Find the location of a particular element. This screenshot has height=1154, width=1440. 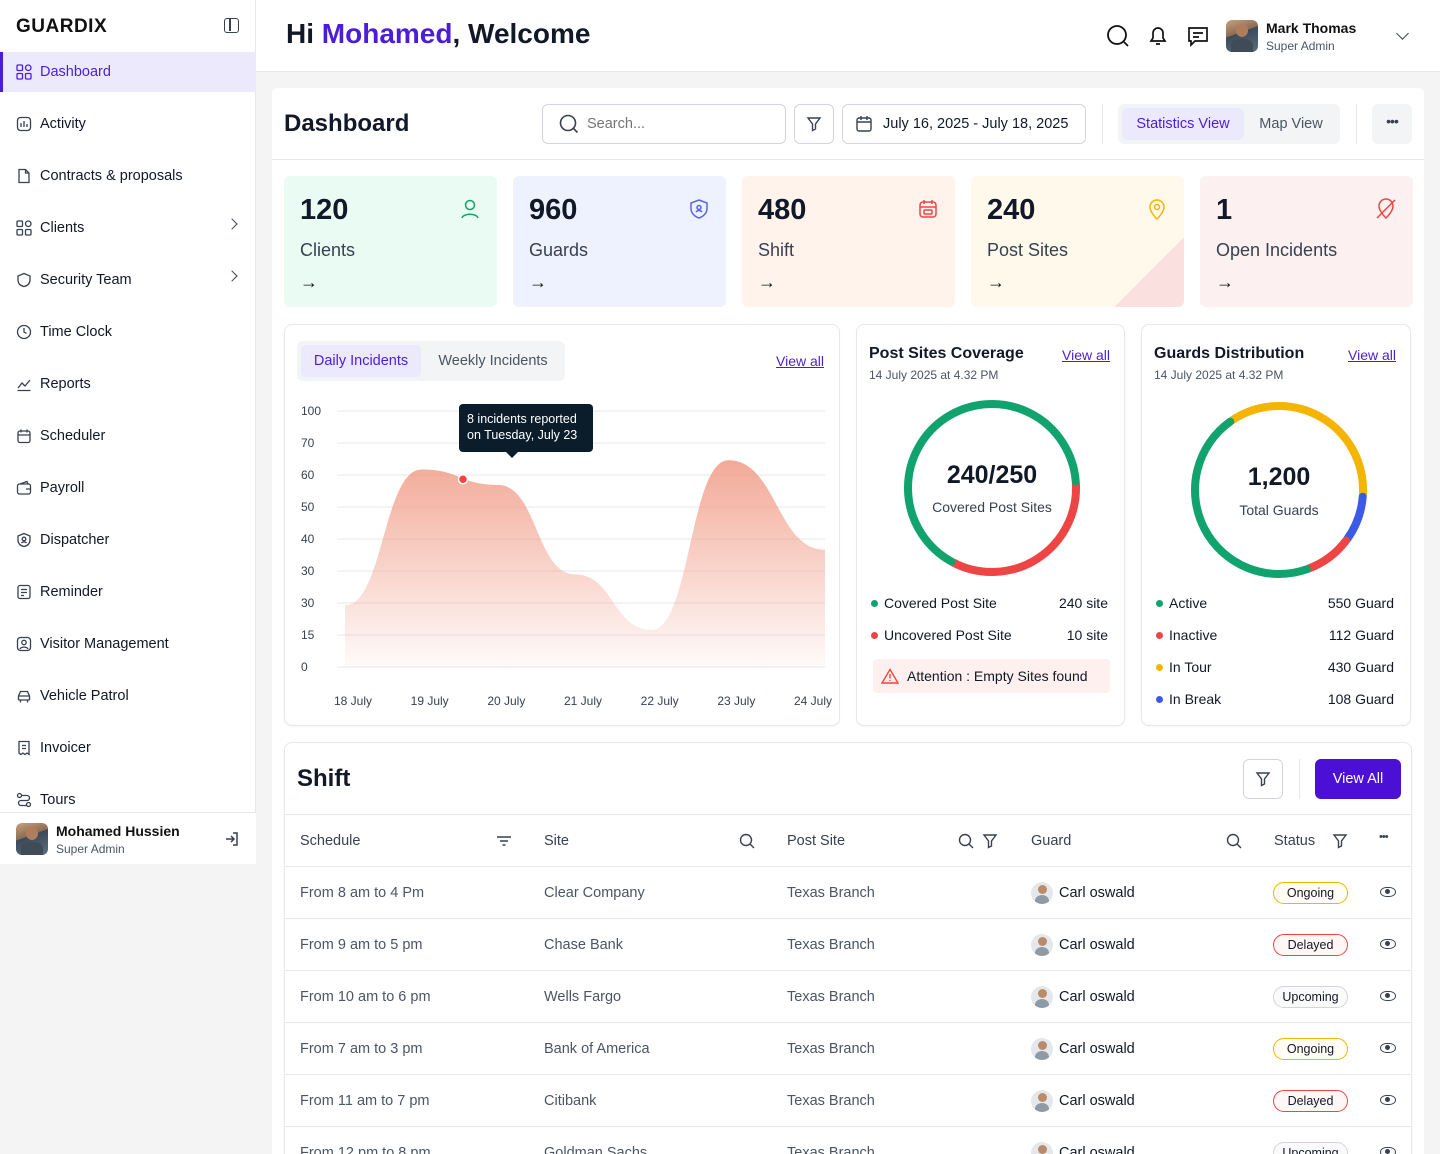

sidebar-item-label: Vehicle Patrol is located at coordinates (84, 696).